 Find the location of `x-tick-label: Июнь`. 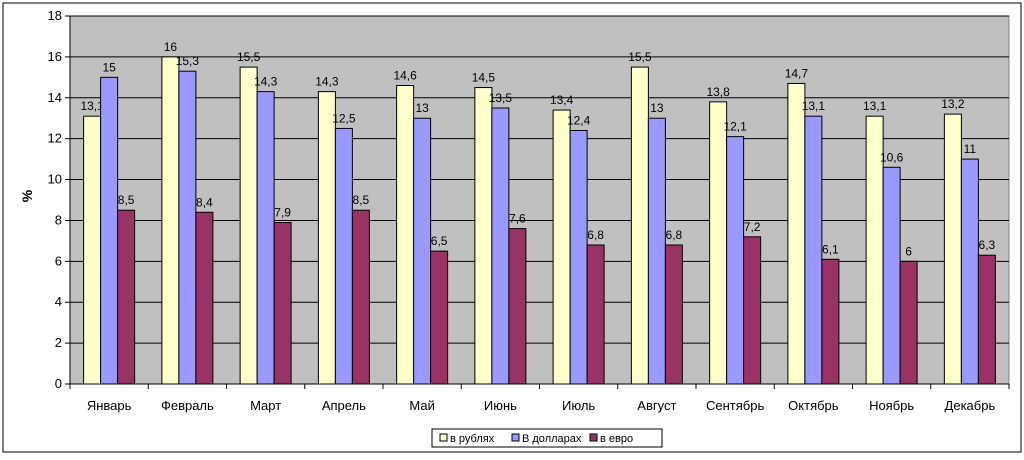

x-tick-label: Июнь is located at coordinates (500, 405).